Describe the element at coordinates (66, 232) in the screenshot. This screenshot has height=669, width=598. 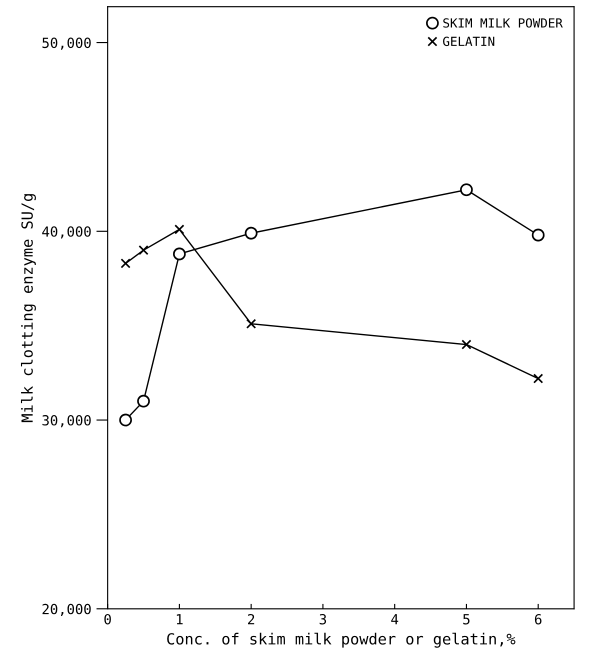
I see `y-tick-label: 40,000` at that location.